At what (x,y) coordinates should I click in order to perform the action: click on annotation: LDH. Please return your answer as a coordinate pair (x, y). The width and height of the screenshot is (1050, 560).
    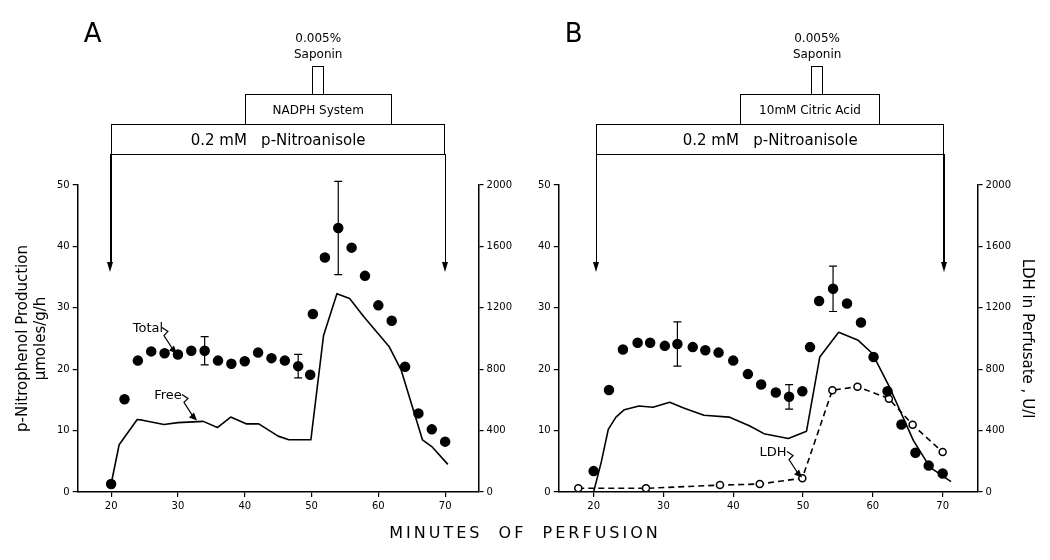
    Looking at the image, I should click on (773, 452).